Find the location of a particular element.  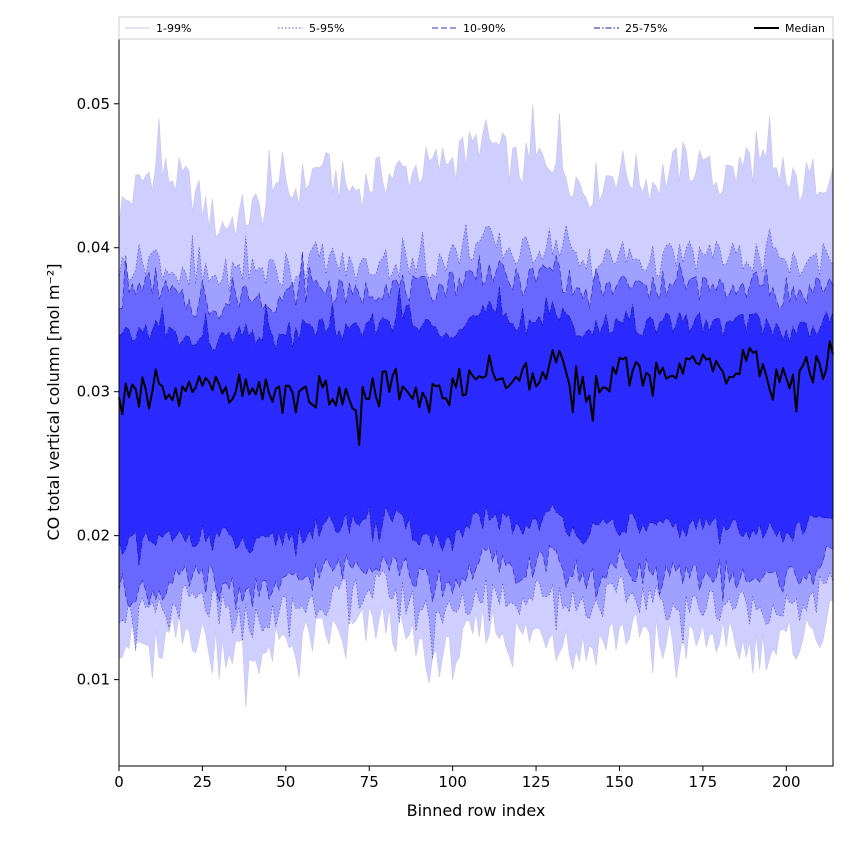

y-tick-label: 0.05 is located at coordinates (93, 104).